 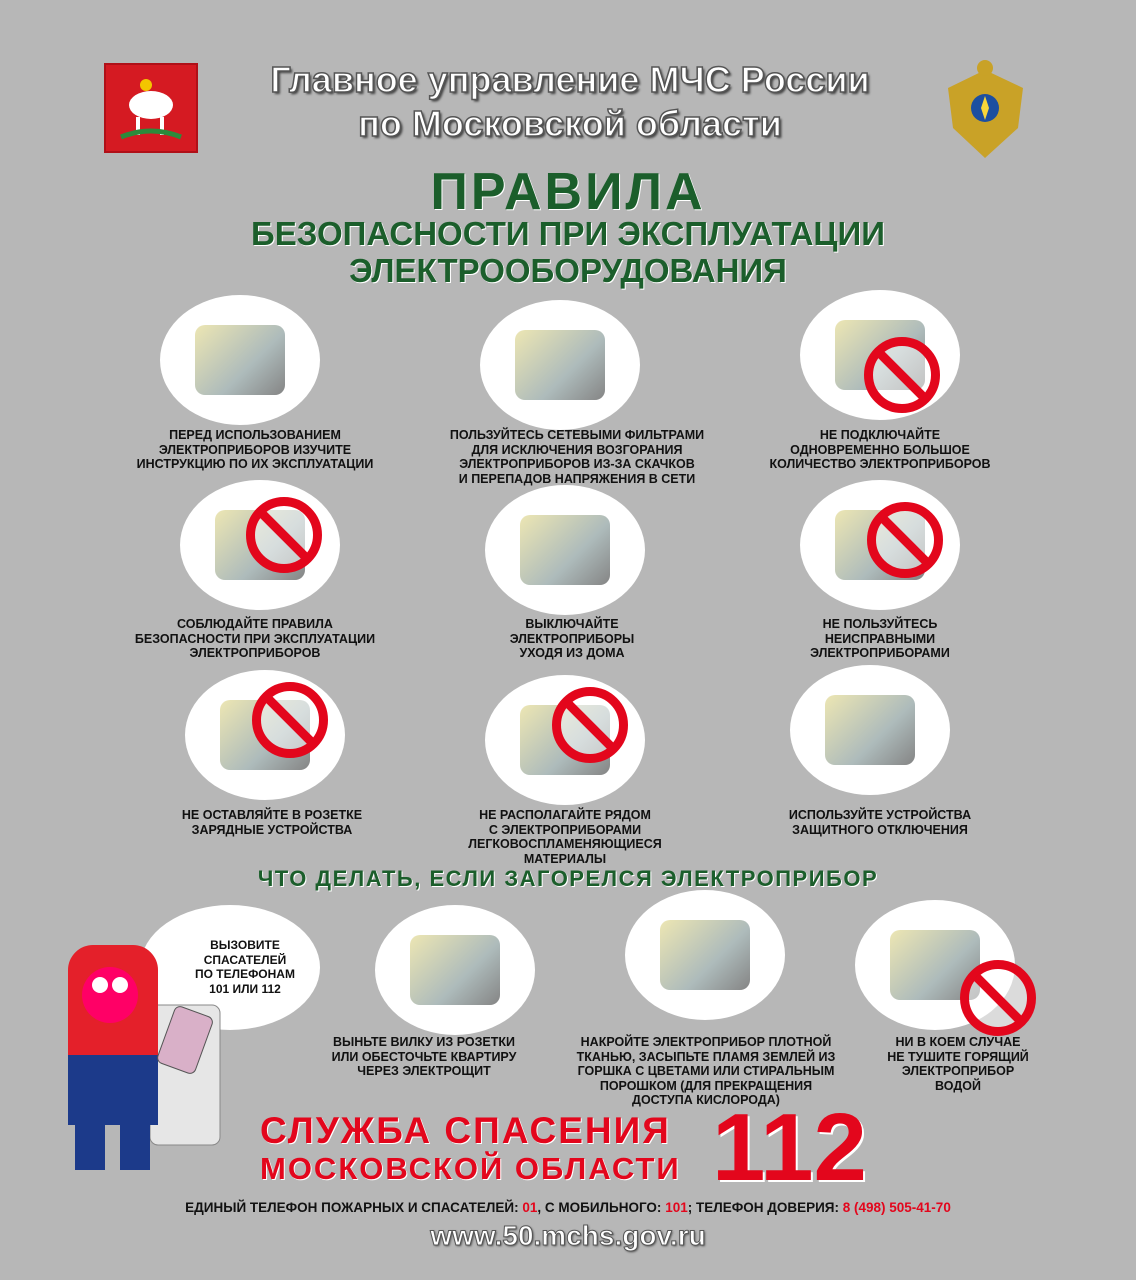 What do you see at coordinates (577, 449) in the screenshot?
I see `caption-line: ДЛЯ ИСКЛЮЧЕНИЯ ВОЗГОРАНИЯ` at bounding box center [577, 449].